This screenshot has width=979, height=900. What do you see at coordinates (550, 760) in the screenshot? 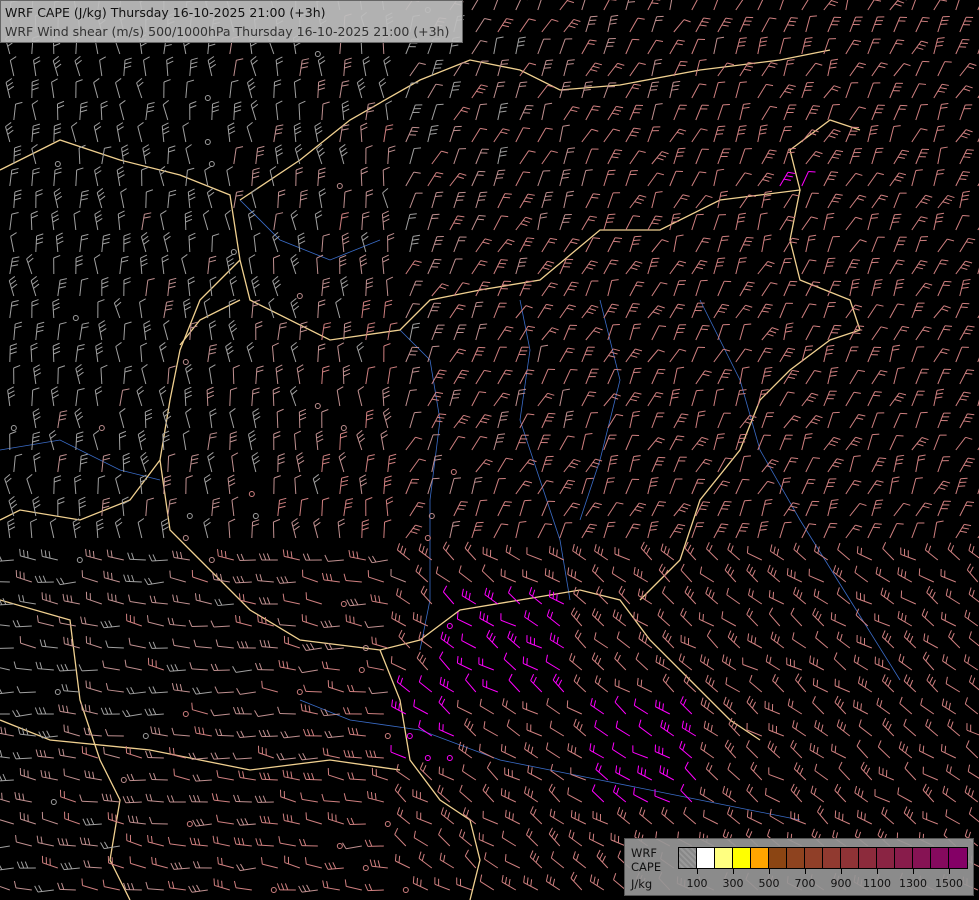
I see `river` at bounding box center [550, 760].